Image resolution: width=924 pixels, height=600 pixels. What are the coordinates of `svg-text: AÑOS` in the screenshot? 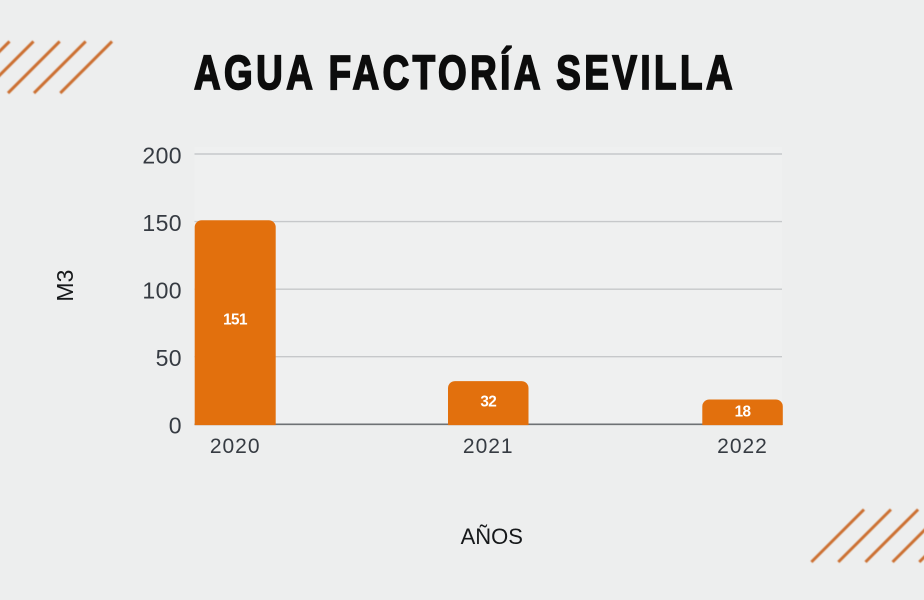 It's located at (492, 536).